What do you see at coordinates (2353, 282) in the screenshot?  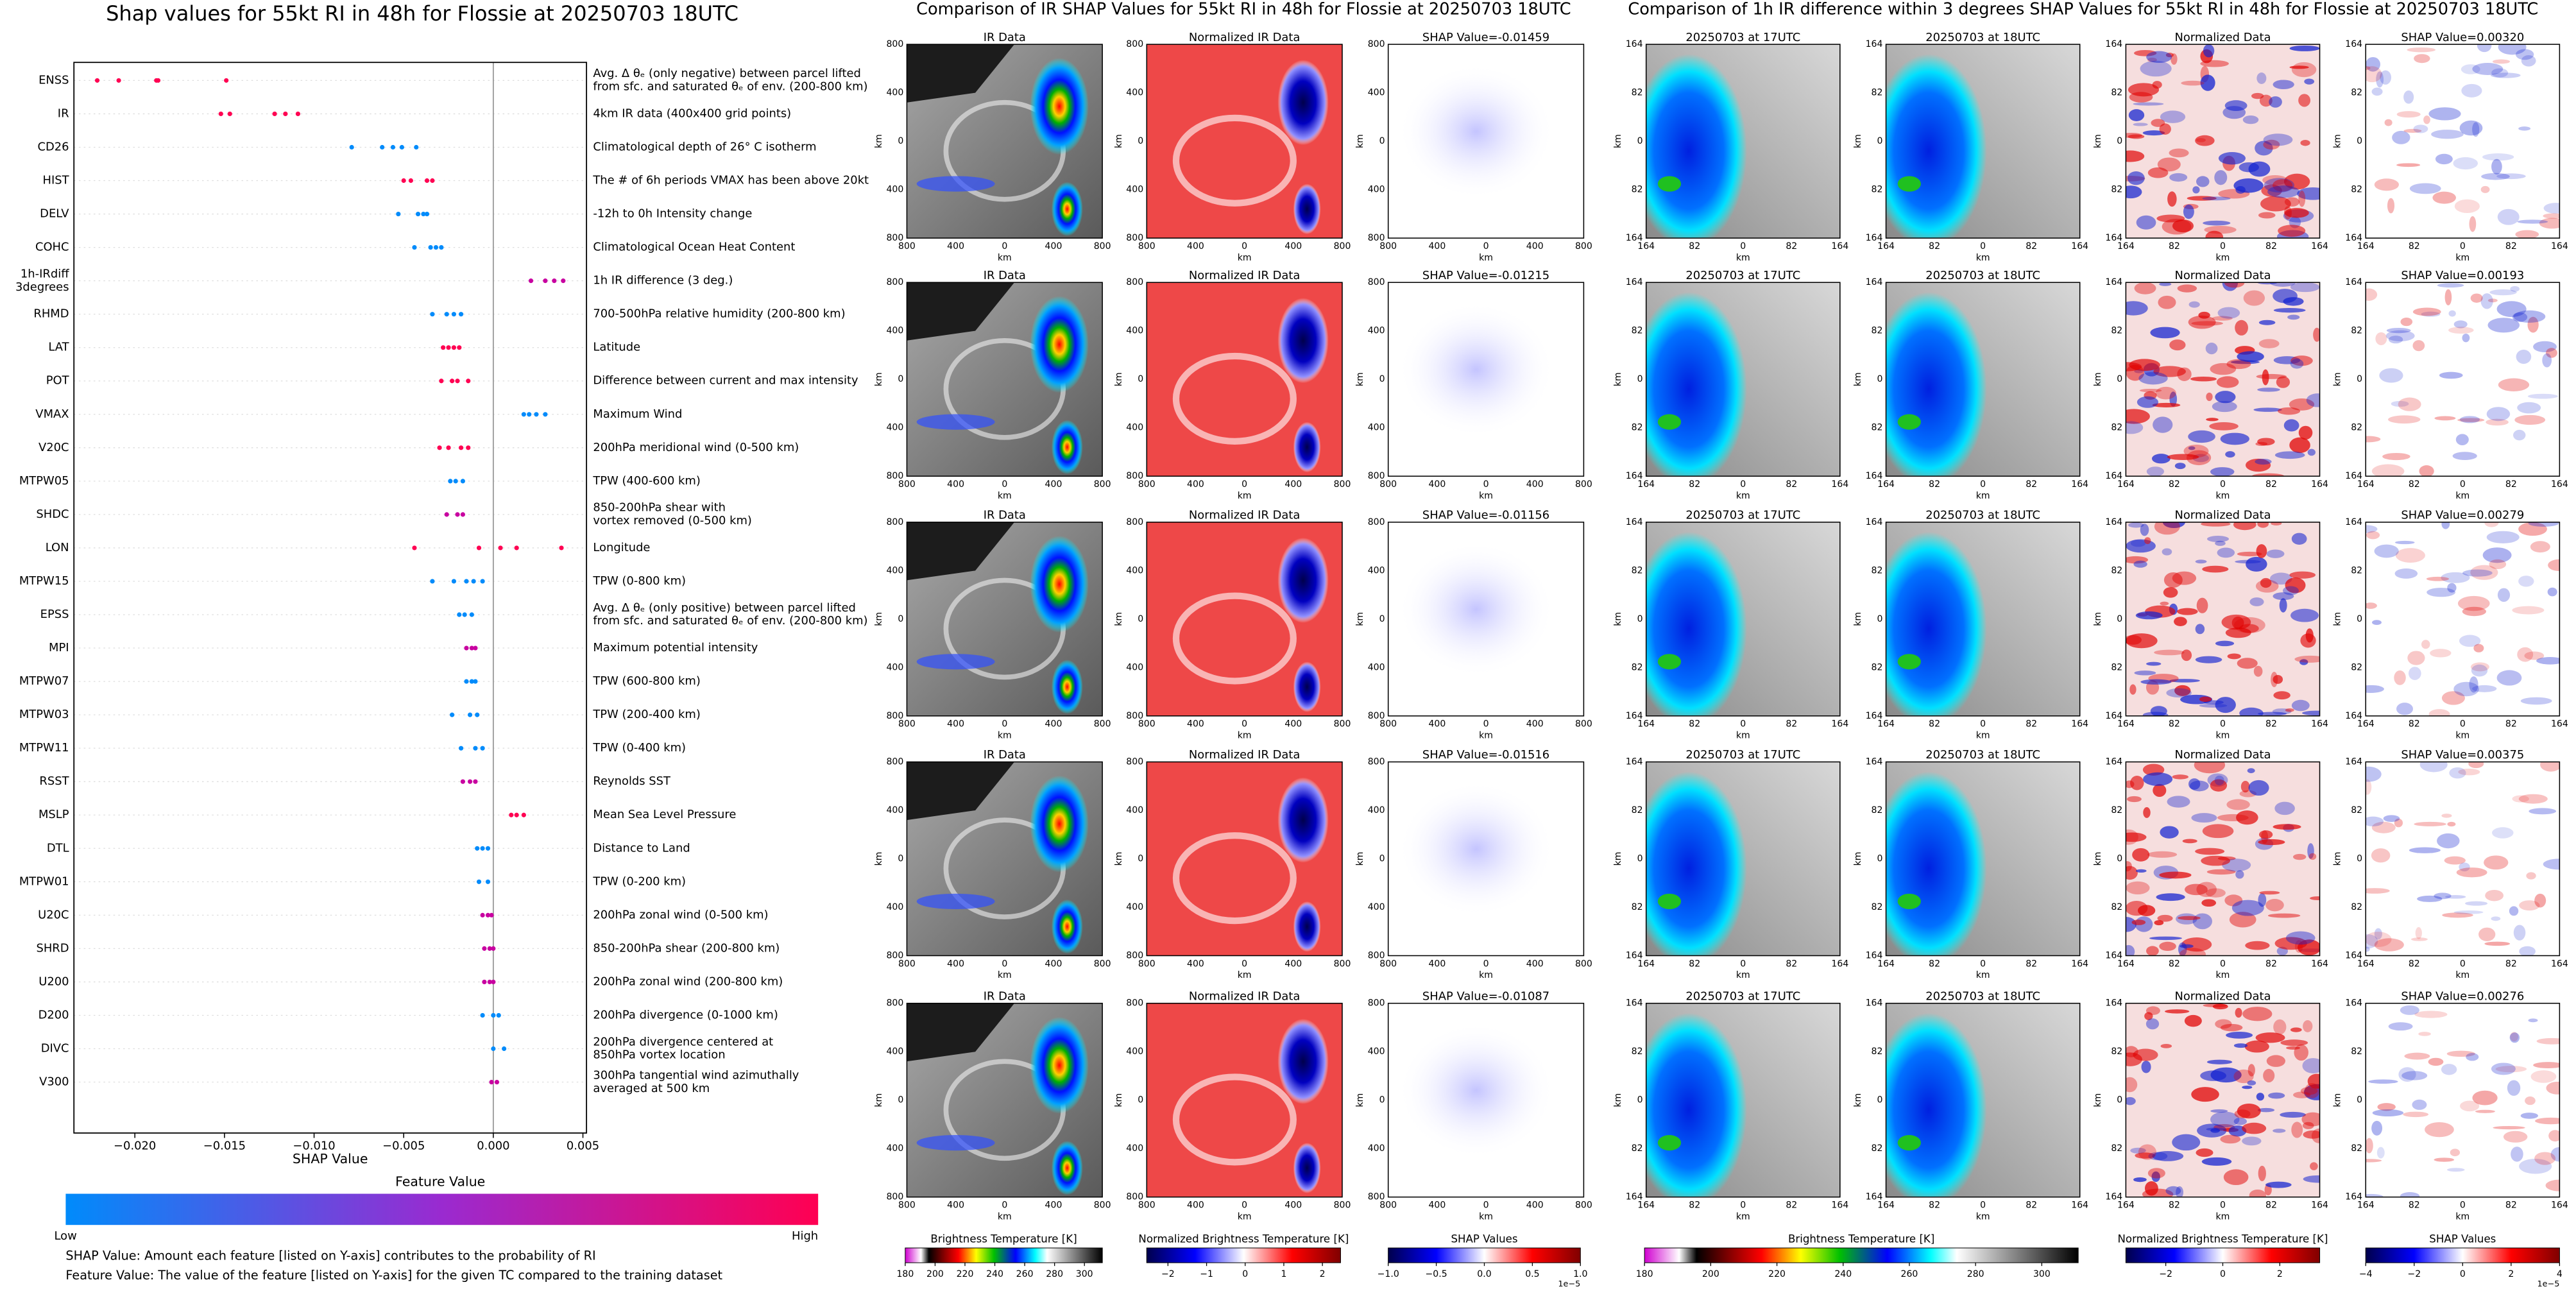 I see `y-tick-label: 164` at bounding box center [2353, 282].